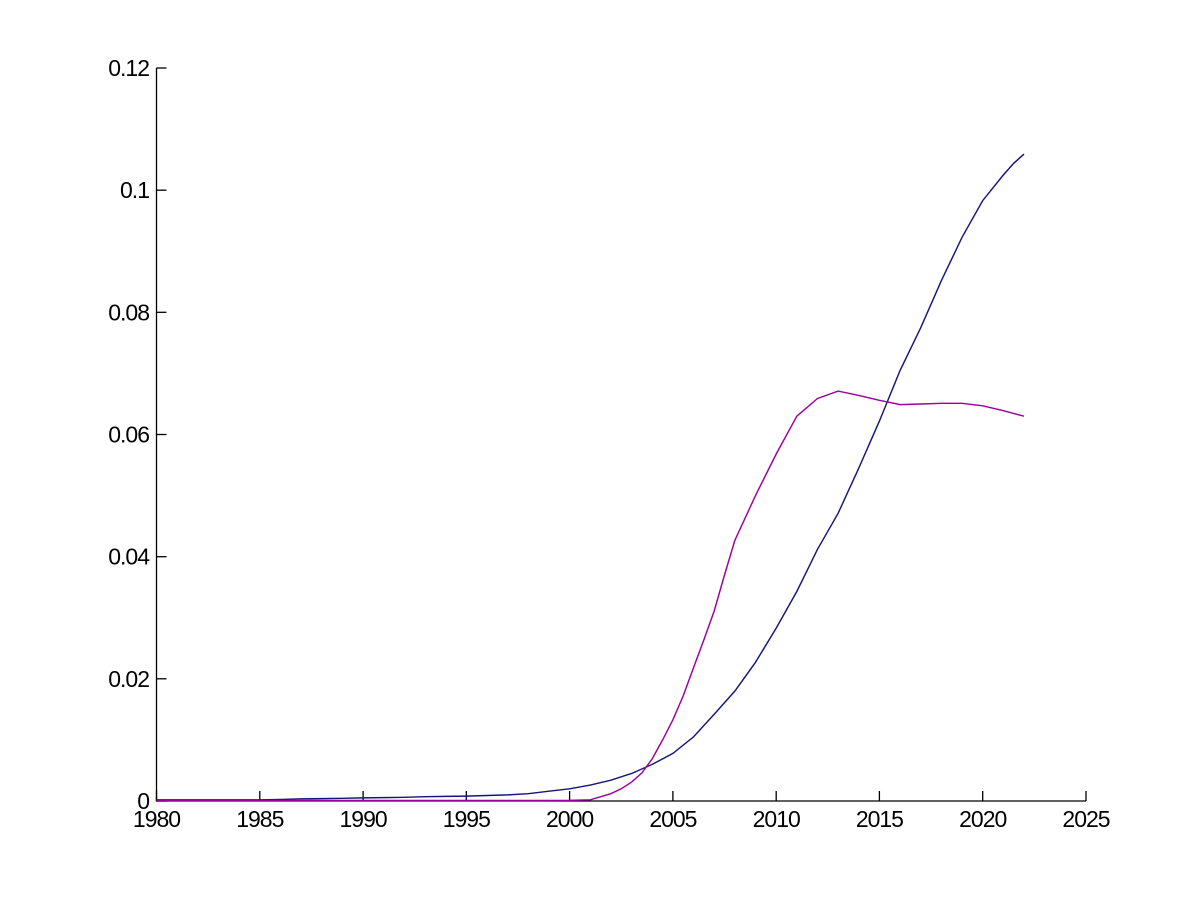 Image resolution: width=1200 pixels, height=900 pixels. I want to click on svg-text: 2015, so click(879, 819).